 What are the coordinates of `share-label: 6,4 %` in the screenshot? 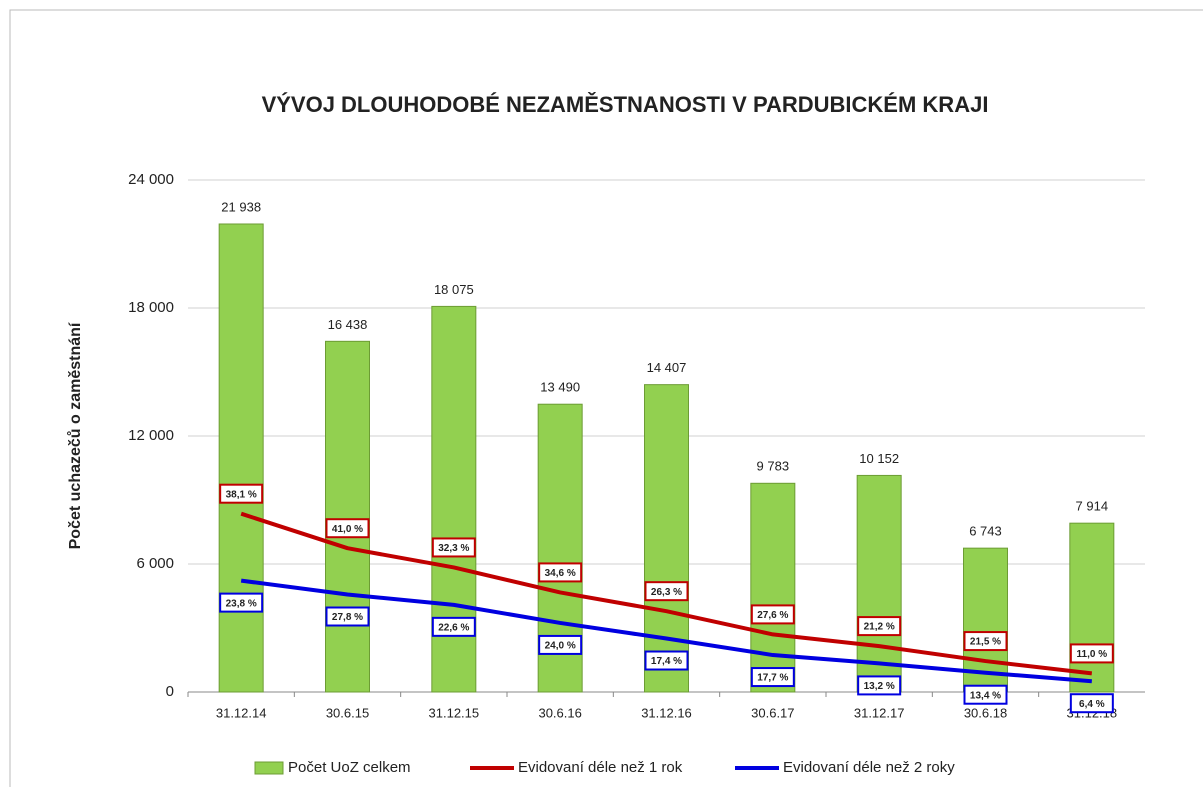 It's located at (1092, 704).